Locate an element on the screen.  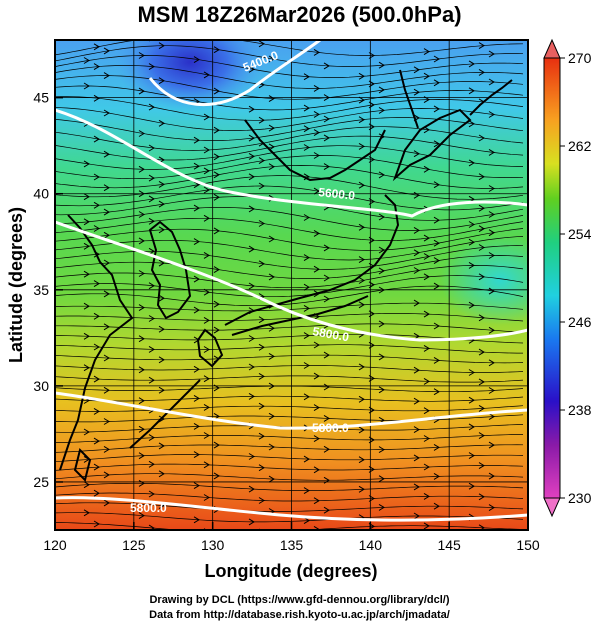
x-tick-label: 120 is located at coordinates (55, 545).